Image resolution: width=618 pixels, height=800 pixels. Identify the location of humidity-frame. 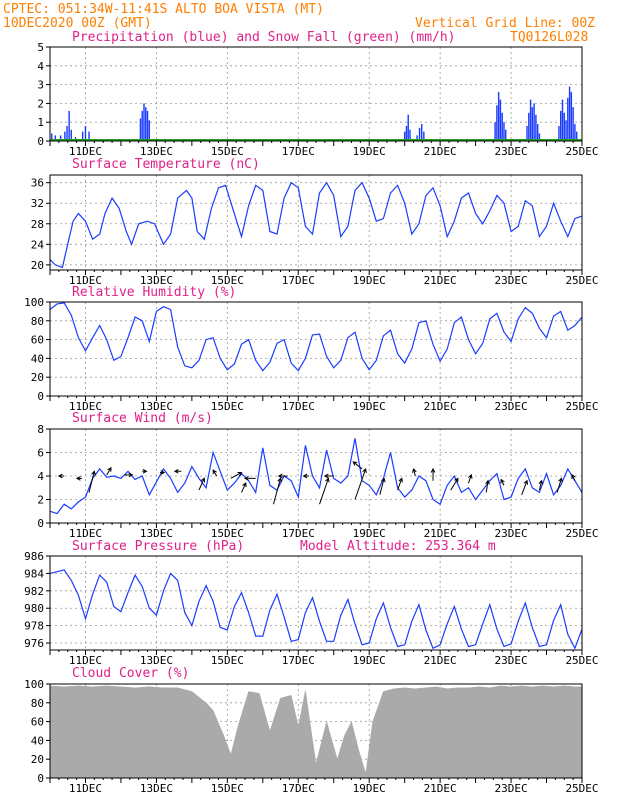
(316, 349).